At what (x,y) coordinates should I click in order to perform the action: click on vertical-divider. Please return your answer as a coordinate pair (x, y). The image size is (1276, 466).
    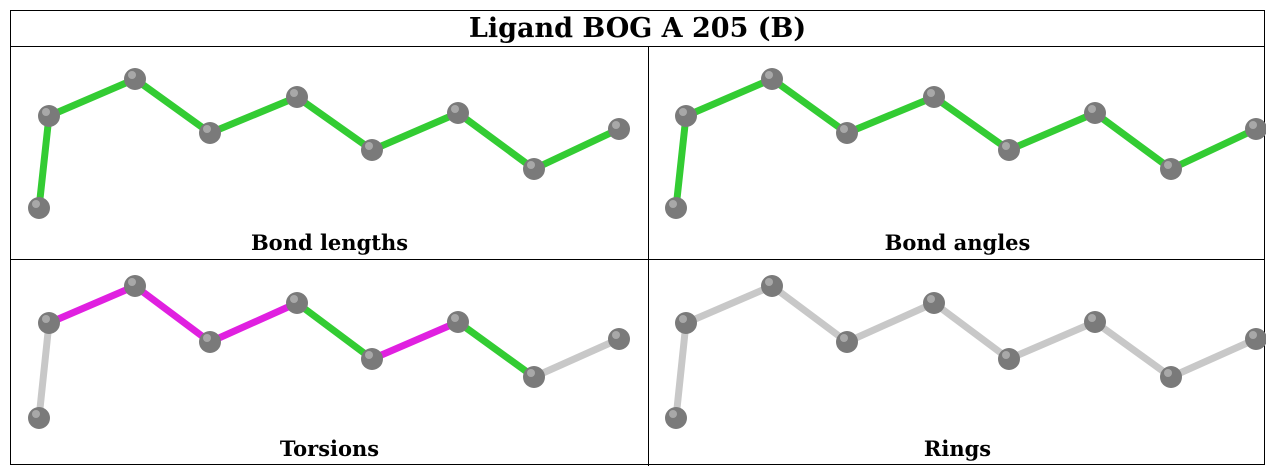
    Looking at the image, I should click on (648, 256).